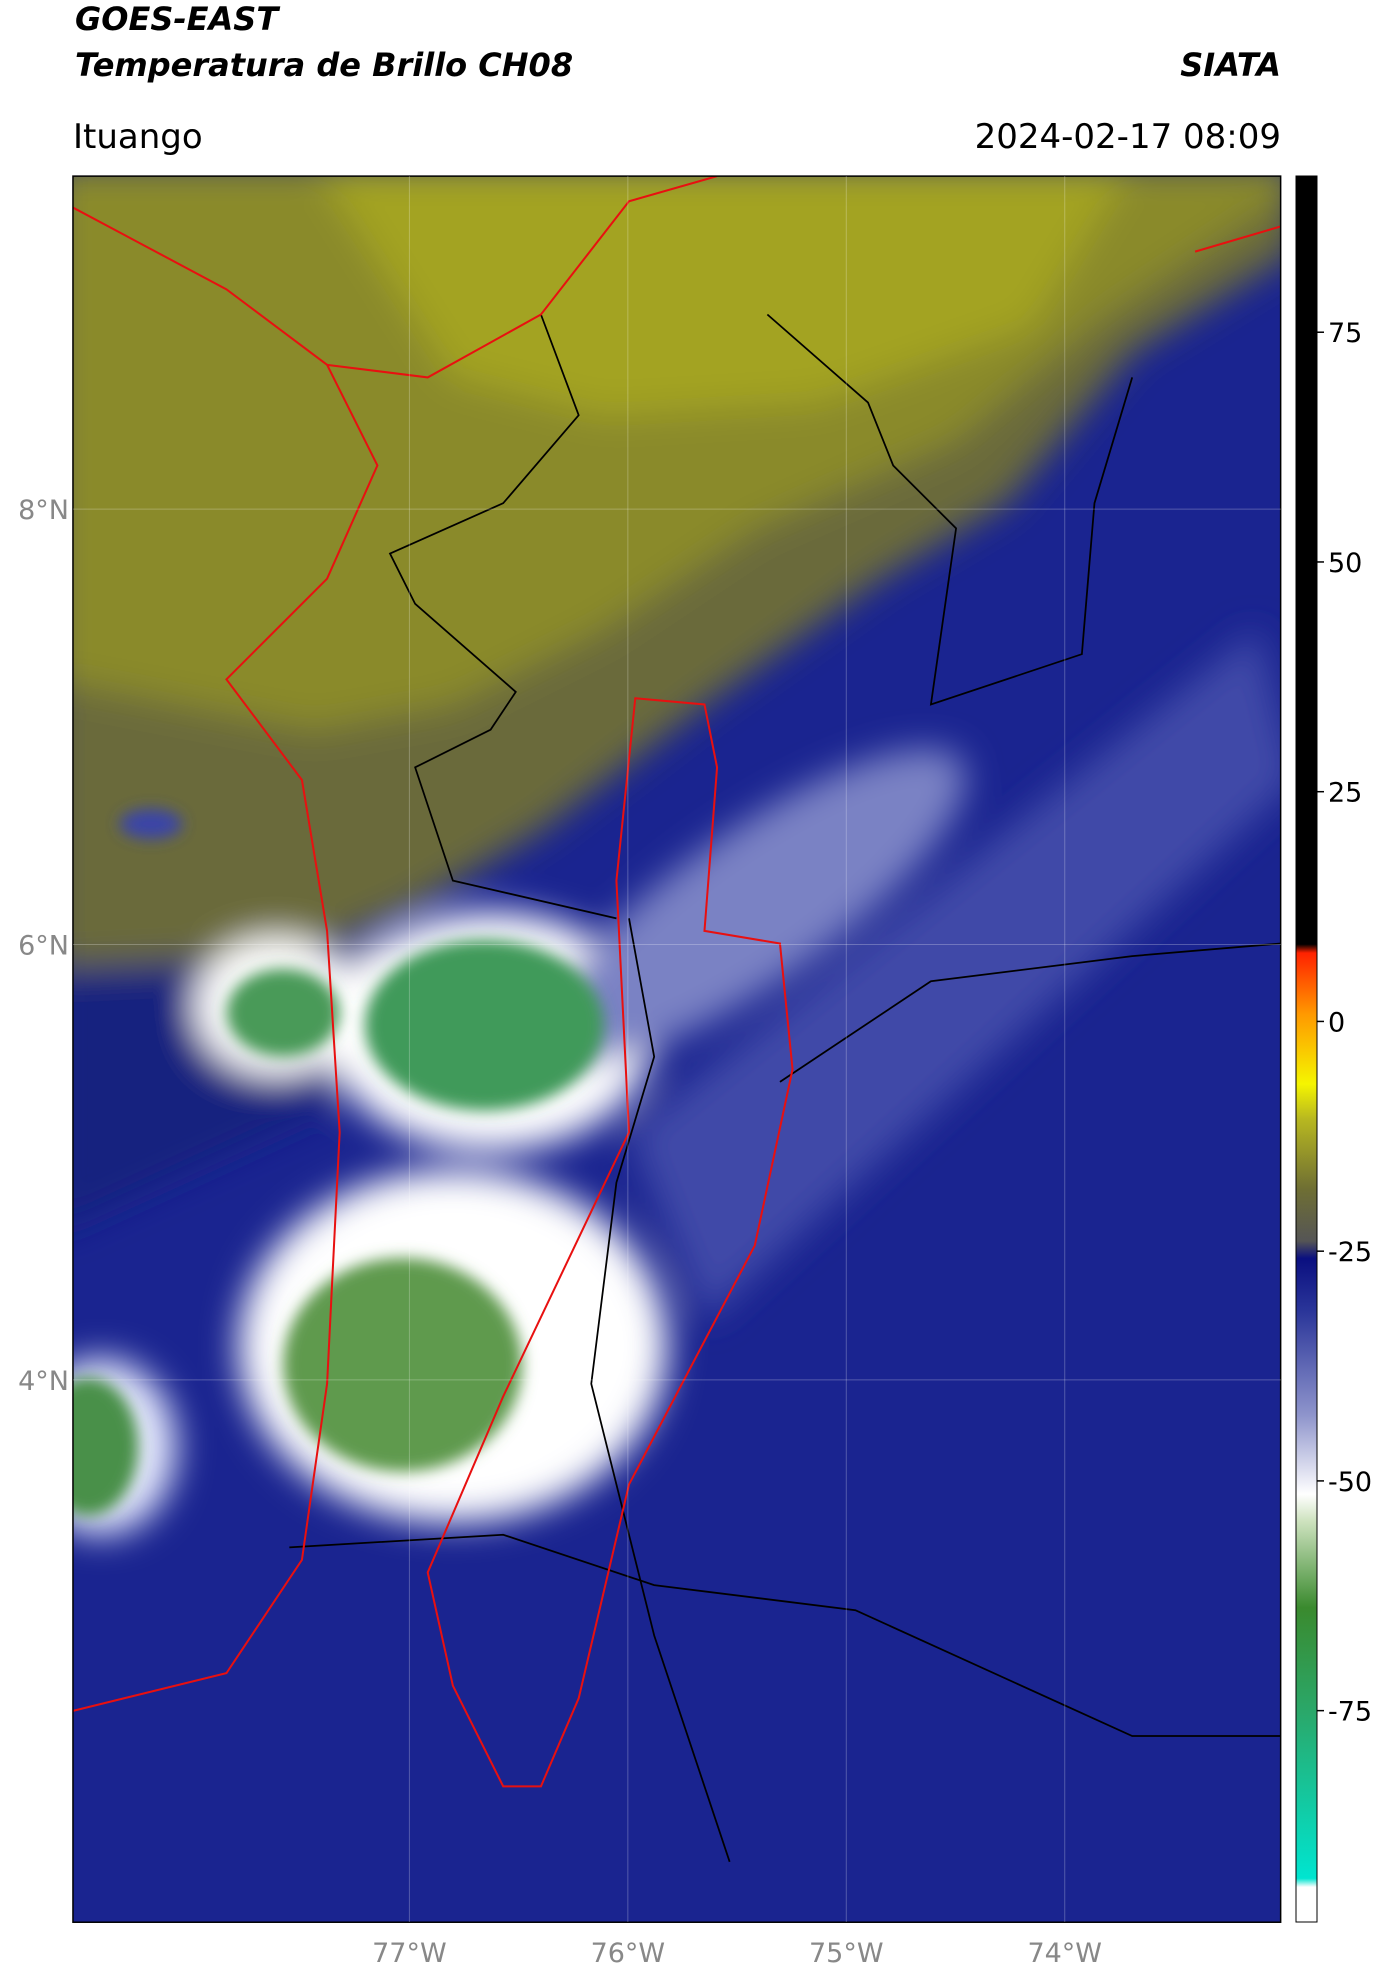 This screenshot has height=1985, width=1384. What do you see at coordinates (43, 510) in the screenshot?
I see `lat-tick-label: 8°N` at bounding box center [43, 510].